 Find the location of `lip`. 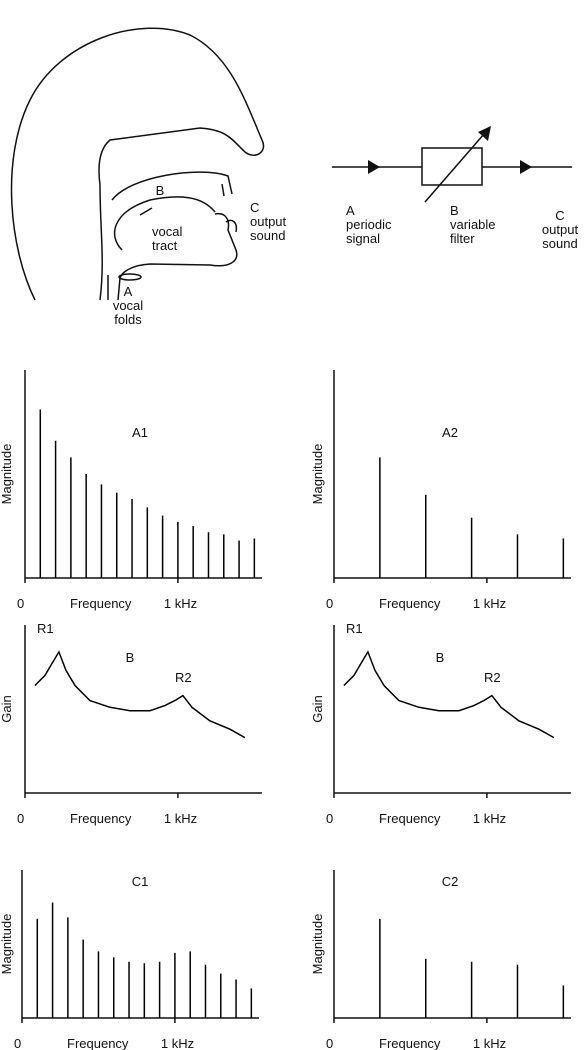

lip is located at coordinates (231, 226).